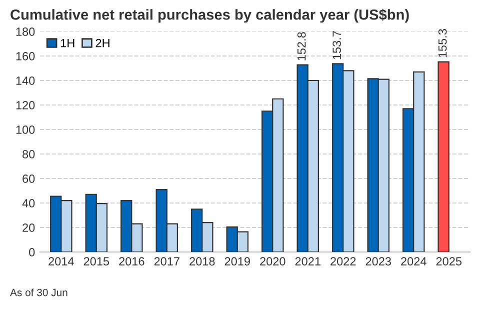 The width and height of the screenshot is (500, 315). What do you see at coordinates (413, 261) in the screenshot?
I see `x-tick-label: 2024` at bounding box center [413, 261].